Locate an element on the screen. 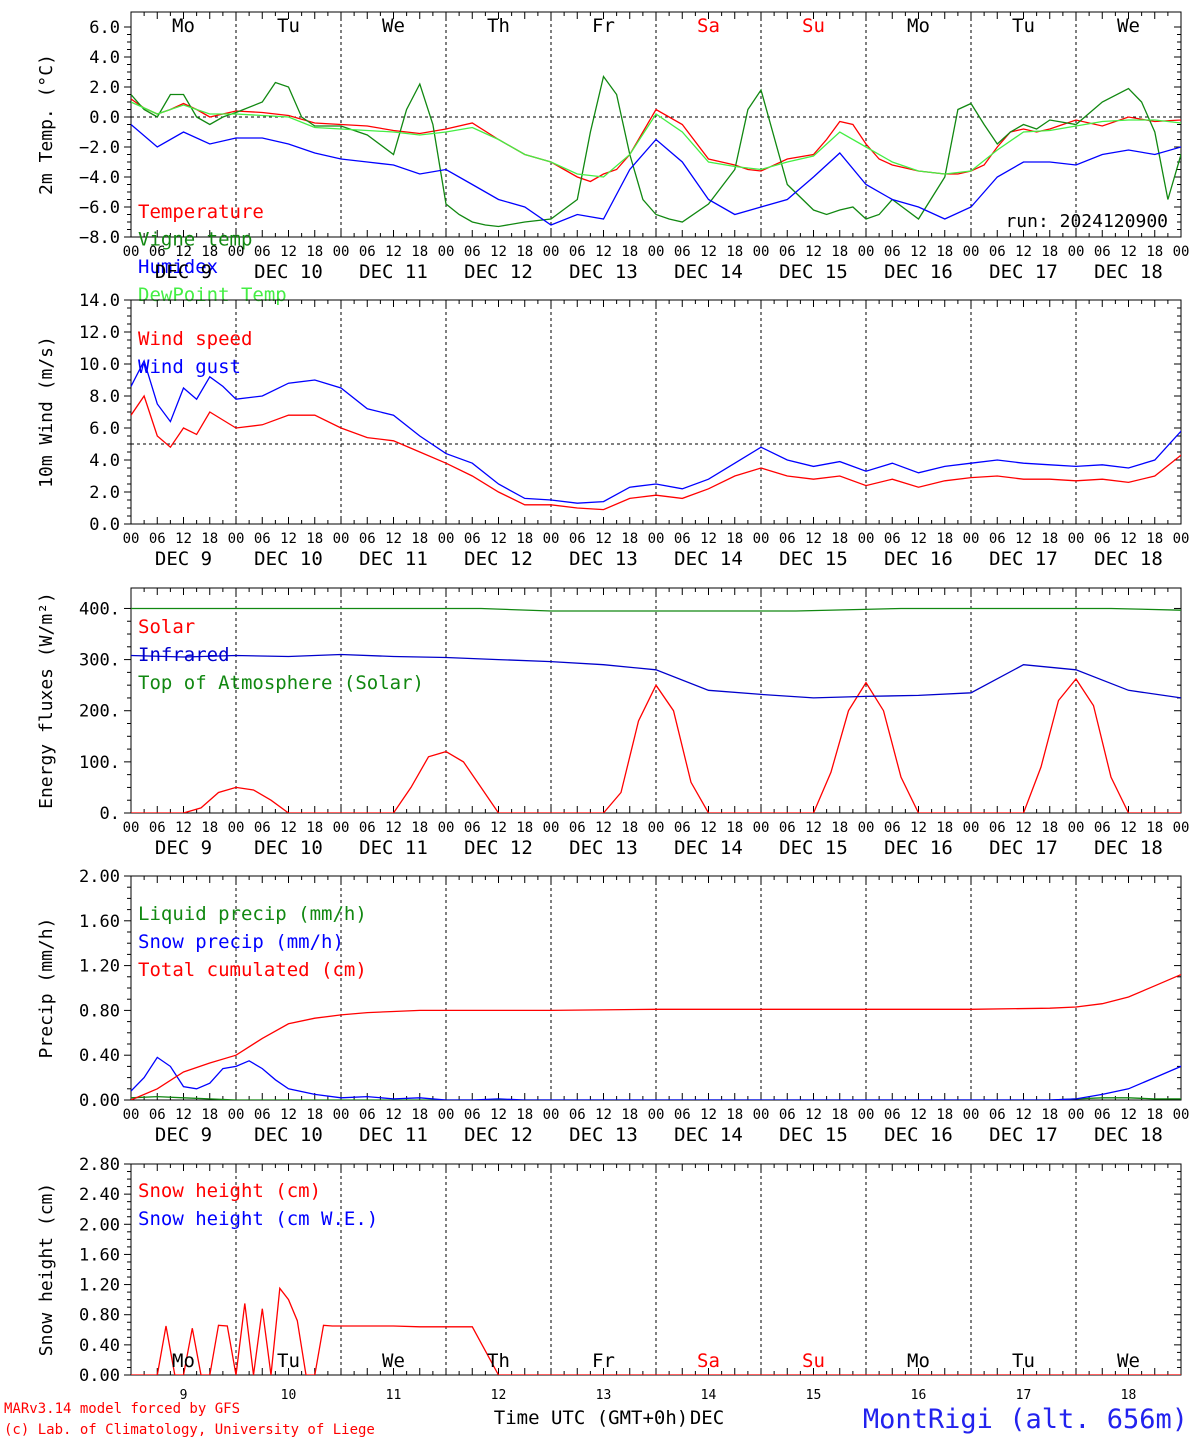  date-label: DEC 17 is located at coordinates (1023, 272).